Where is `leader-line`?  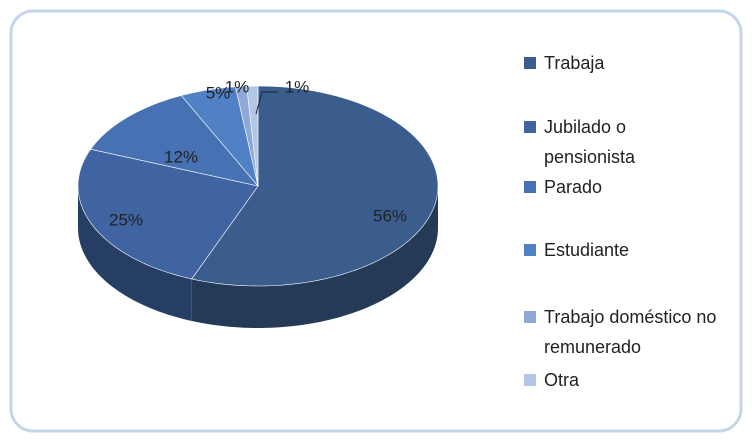
leader-line is located at coordinates (266, 103).